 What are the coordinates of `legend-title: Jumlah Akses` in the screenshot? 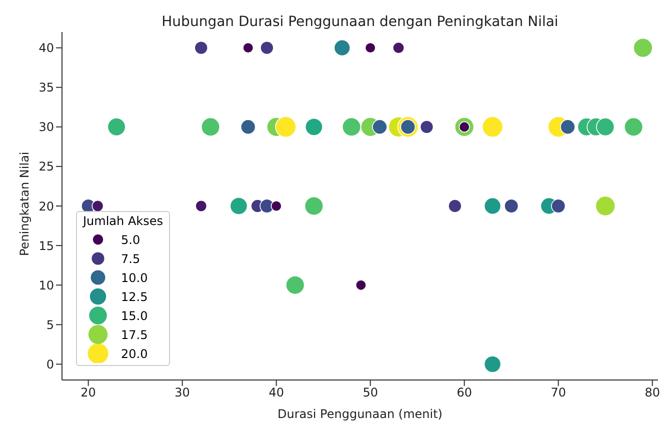 It's located at (123, 221).